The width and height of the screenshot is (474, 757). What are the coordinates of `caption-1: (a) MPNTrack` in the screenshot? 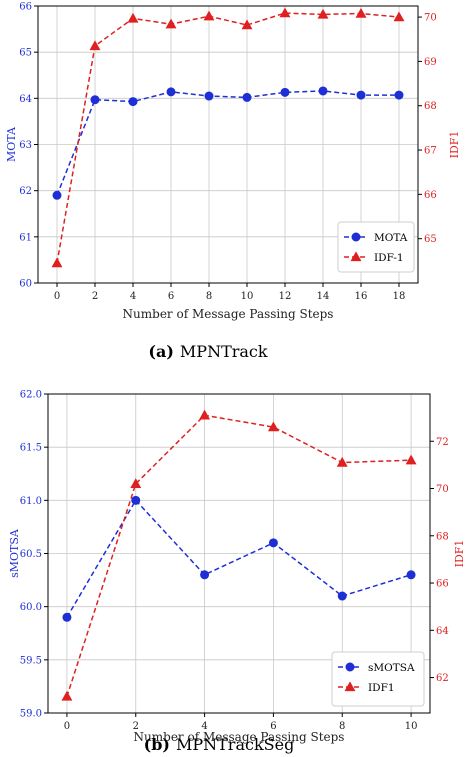 It's located at (207, 351).